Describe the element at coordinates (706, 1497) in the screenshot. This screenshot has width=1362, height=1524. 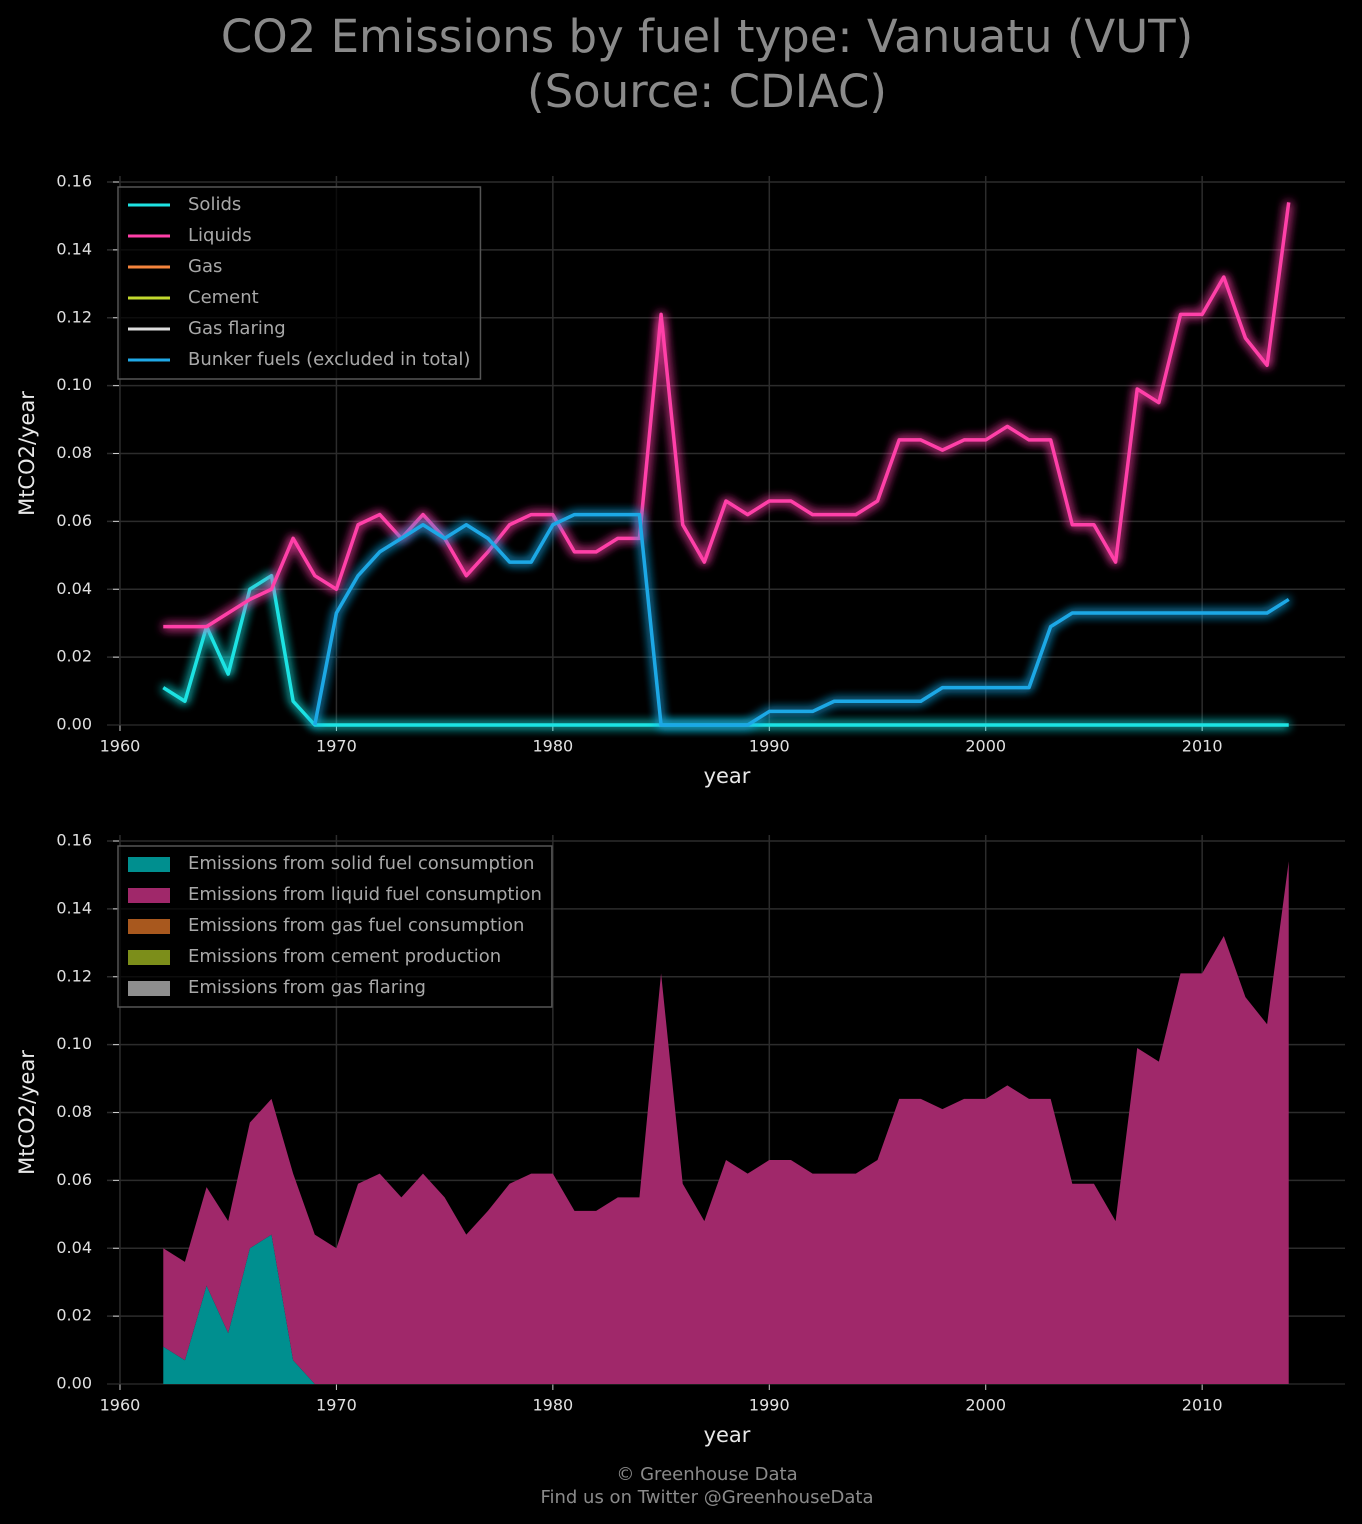
I see `footer: Find us on Twitter @GreenhouseData` at that location.